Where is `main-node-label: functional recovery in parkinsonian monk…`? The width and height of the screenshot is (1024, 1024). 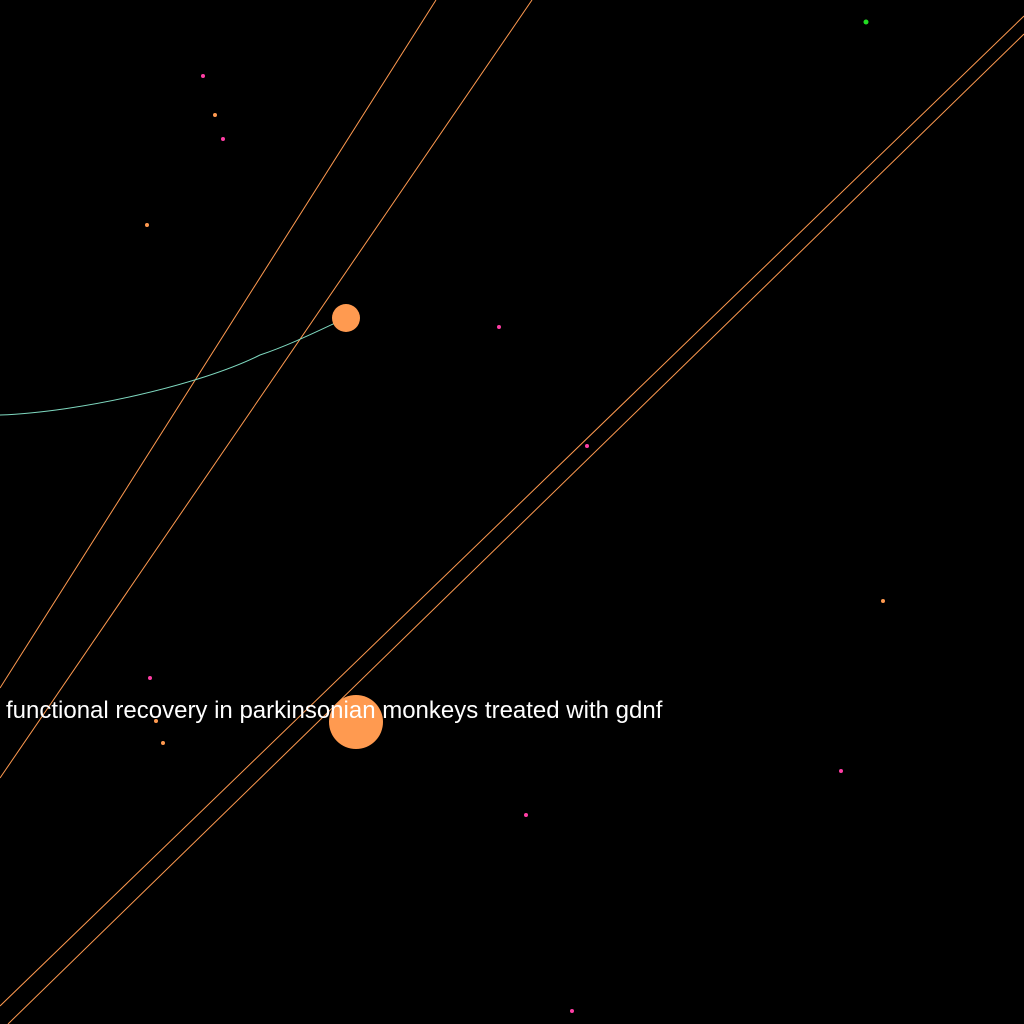
main-node-label: functional recovery in parkinsonian monk… is located at coordinates (334, 710).